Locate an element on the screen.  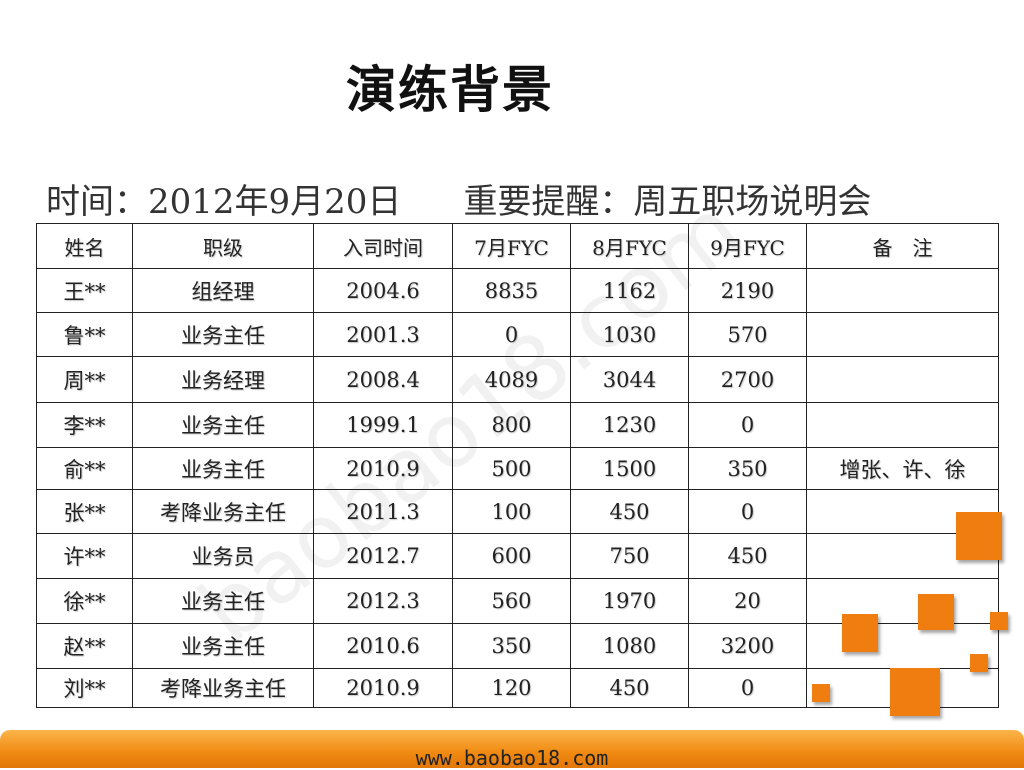
table-cell: 1030 is located at coordinates (629, 334).